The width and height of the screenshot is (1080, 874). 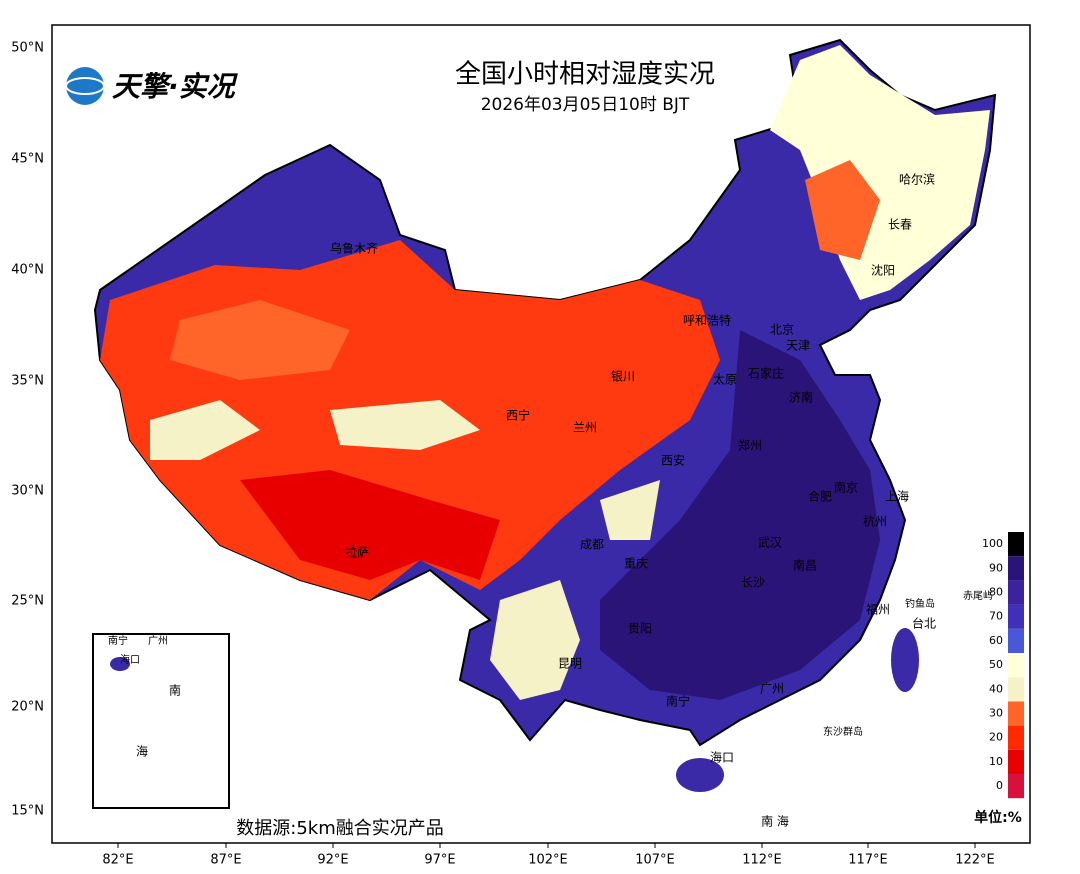 What do you see at coordinates (900, 225) in the screenshot?
I see `city-label: 长春` at bounding box center [900, 225].